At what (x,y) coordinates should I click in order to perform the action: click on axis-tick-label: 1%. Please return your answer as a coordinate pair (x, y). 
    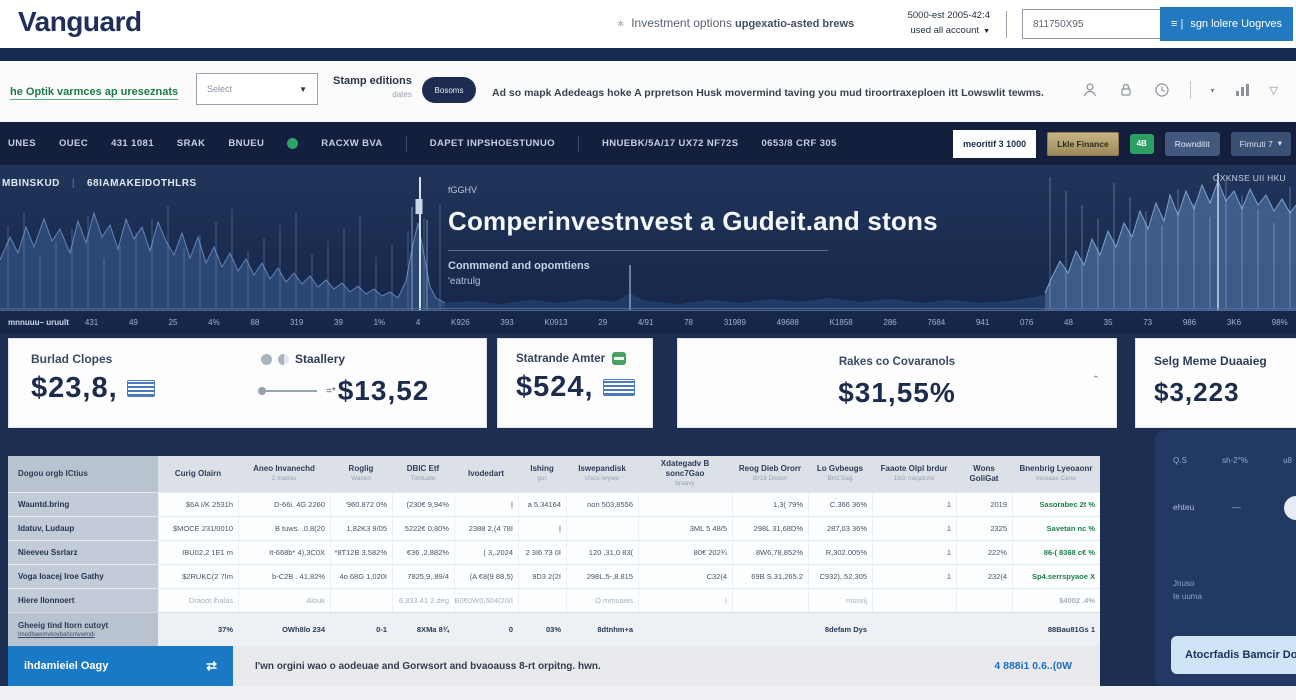
    Looking at the image, I should click on (379, 322).